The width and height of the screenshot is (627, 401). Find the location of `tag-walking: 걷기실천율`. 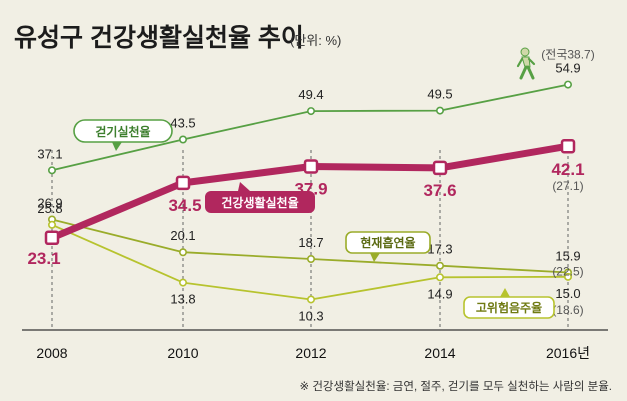

tag-walking: 걷기실천율 is located at coordinates (123, 135).